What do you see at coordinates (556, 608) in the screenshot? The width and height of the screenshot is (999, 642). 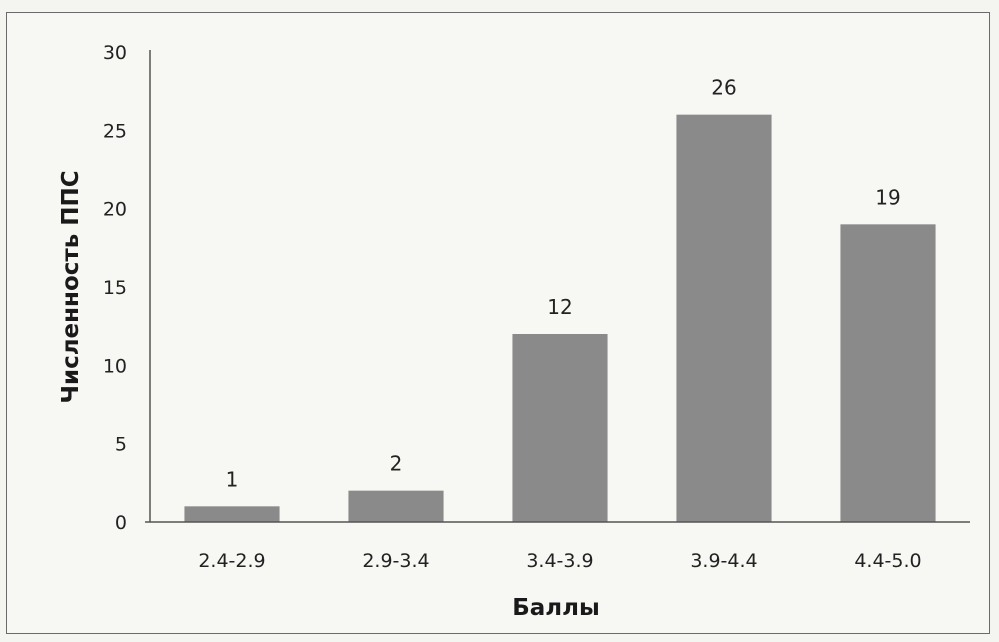 I see `x-axis-title: Баллы` at bounding box center [556, 608].